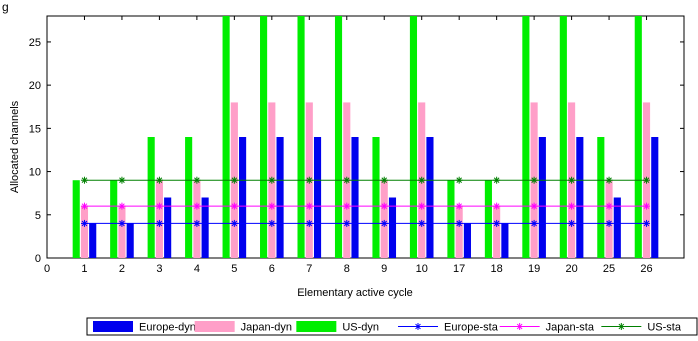 This screenshot has height=341, width=698. Describe the element at coordinates (38, 216) in the screenshot. I see `y-tick-label: 5` at that location.